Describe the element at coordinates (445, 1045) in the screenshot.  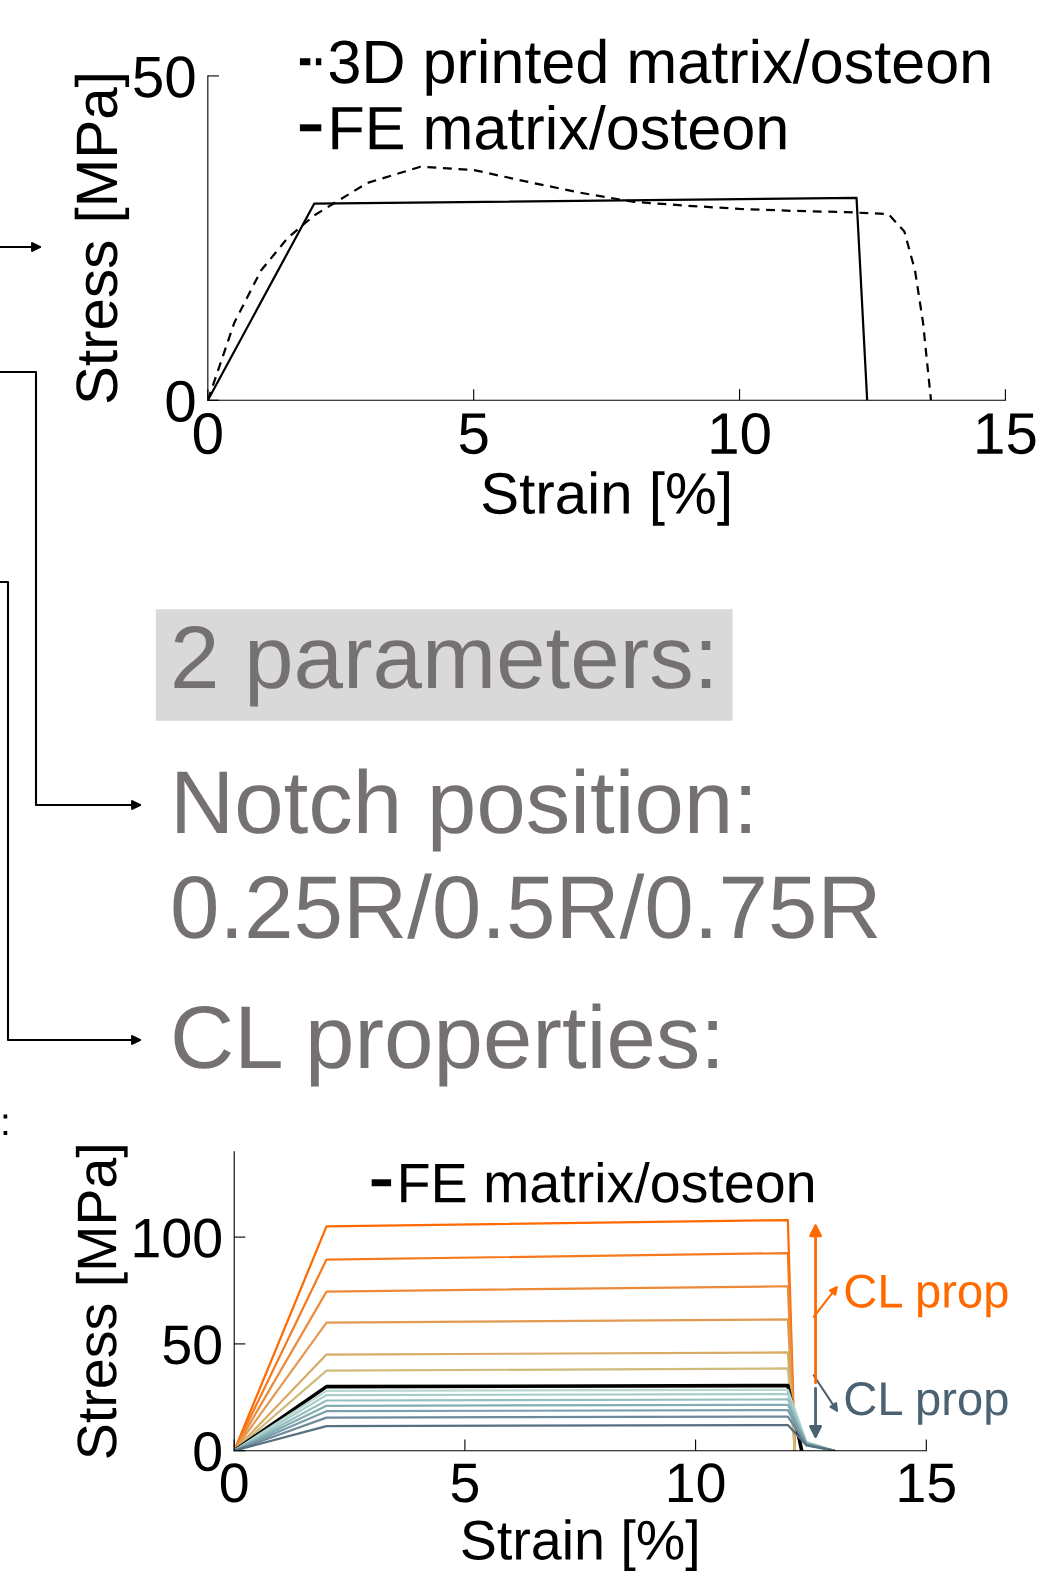
I see `text: CL properties:` at that location.